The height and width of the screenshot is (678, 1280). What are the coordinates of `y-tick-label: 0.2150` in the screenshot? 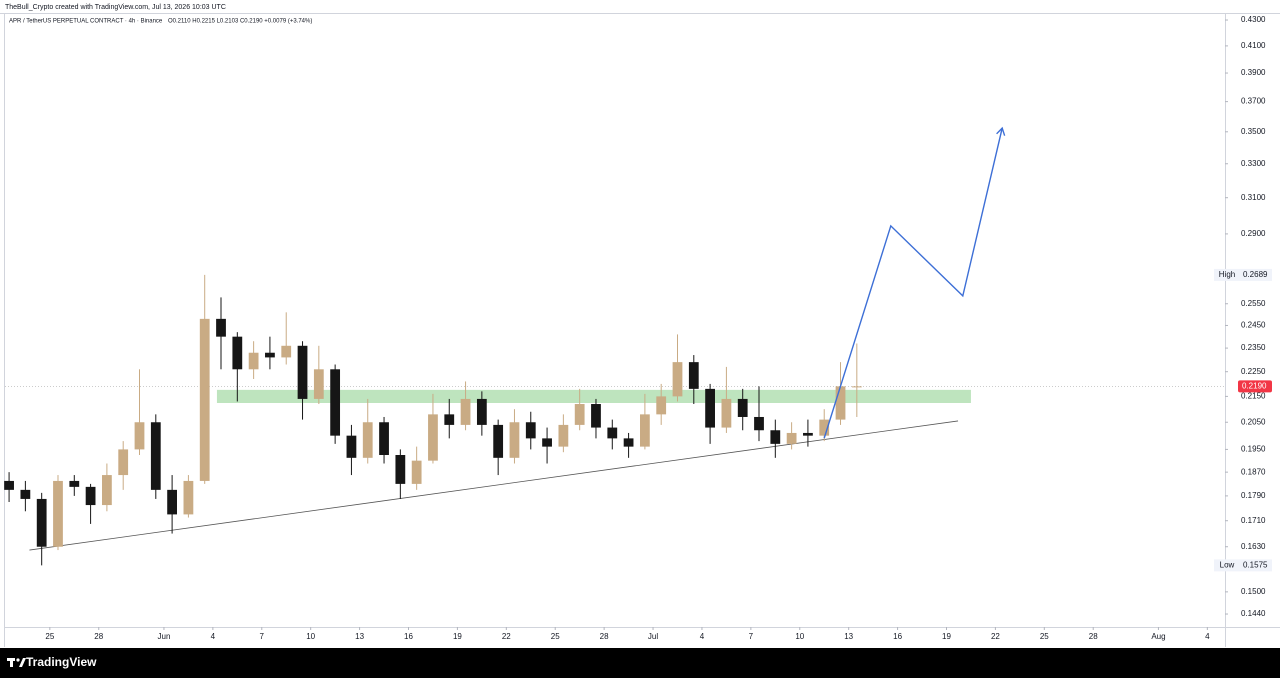 It's located at (1253, 395).